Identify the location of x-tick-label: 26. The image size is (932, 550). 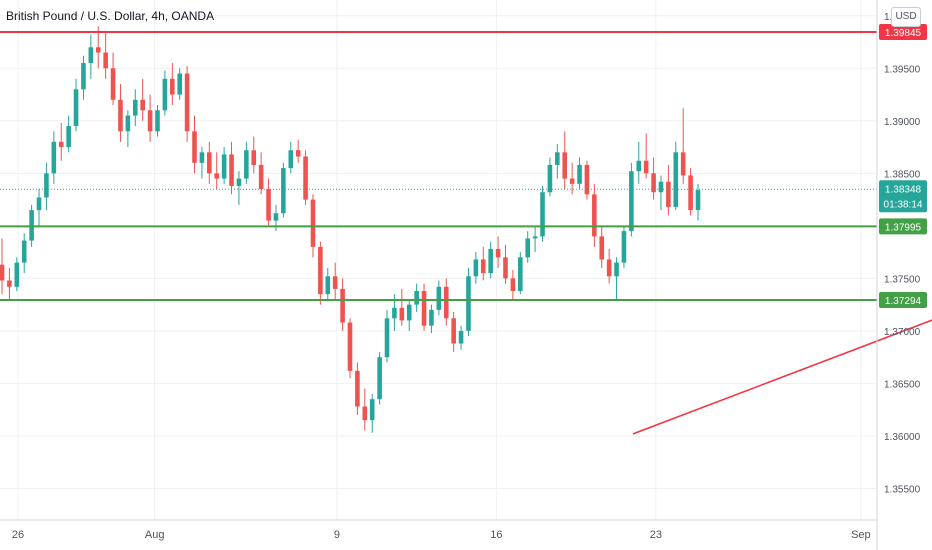
(18, 535).